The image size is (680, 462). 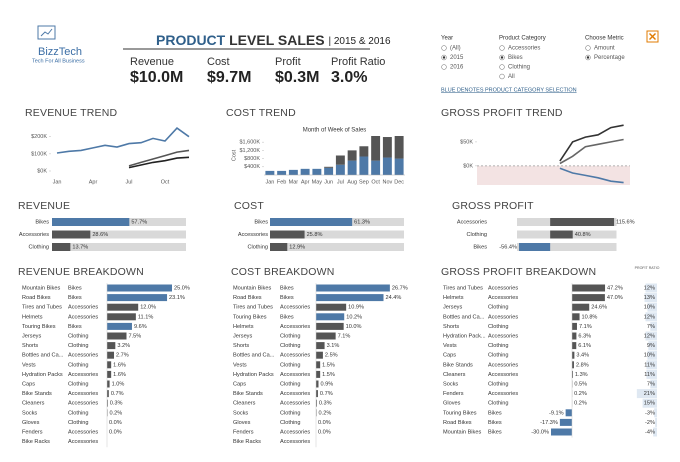 What do you see at coordinates (39, 137) in the screenshot?
I see `y-tick-label: $200K` at bounding box center [39, 137].